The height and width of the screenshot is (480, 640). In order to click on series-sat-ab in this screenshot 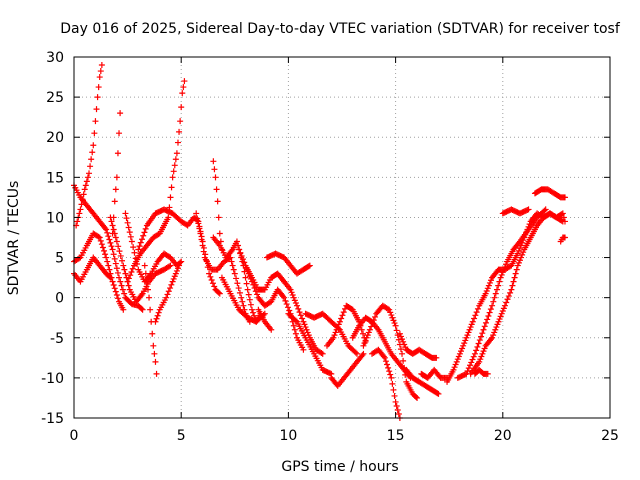, I will do `click(418, 345)`.